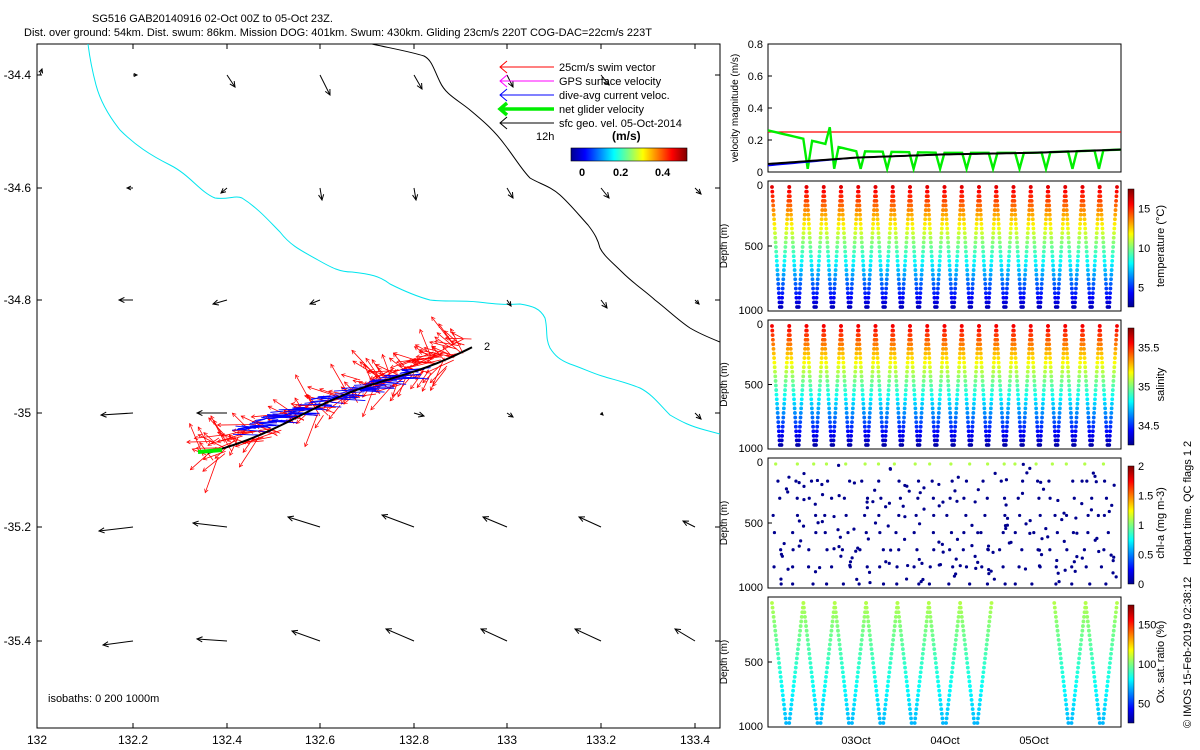  I want to click on legend-label: 25cm/s swim vector, so click(607, 68).